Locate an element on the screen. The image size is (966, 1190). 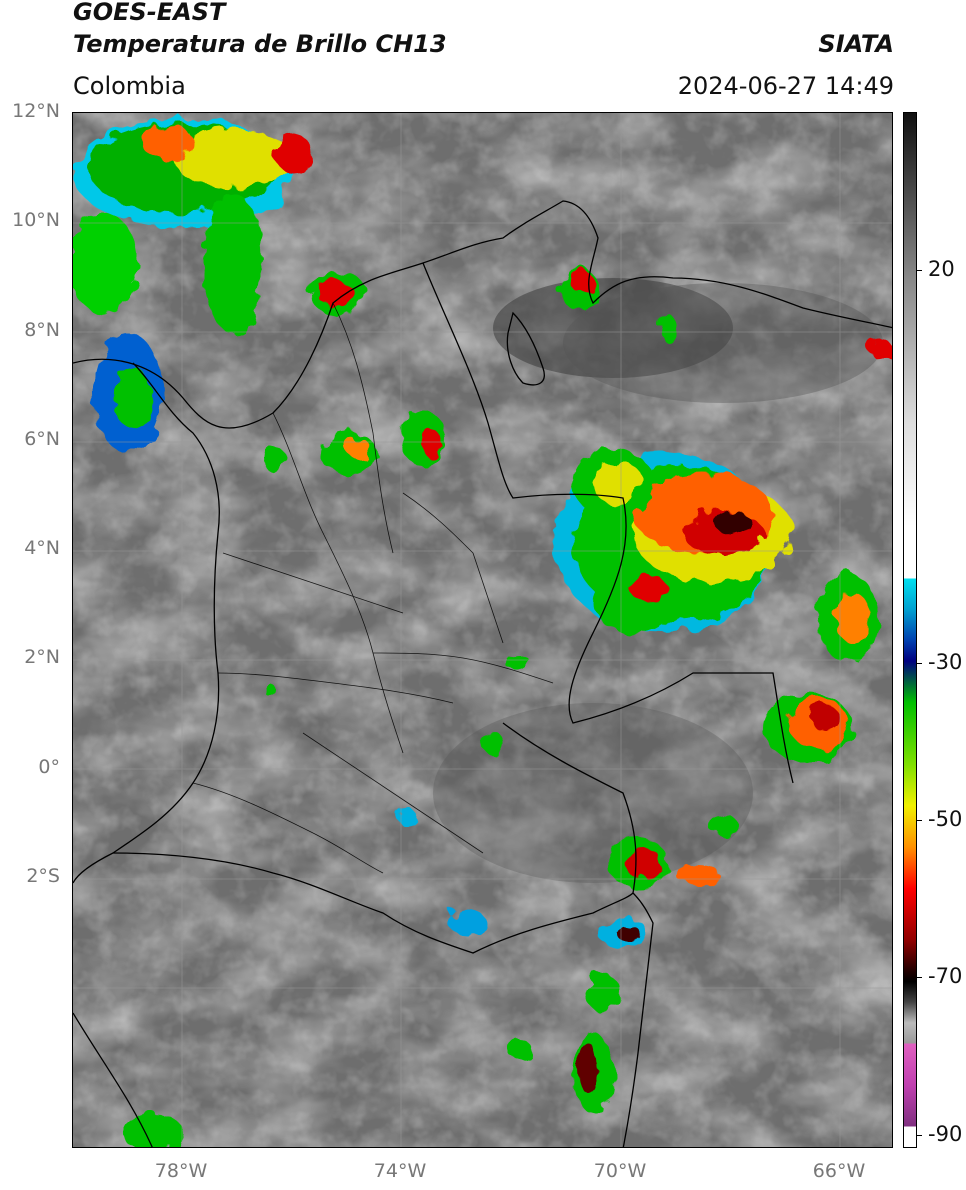
lon-label-66w: 66°W is located at coordinates (839, 1171).